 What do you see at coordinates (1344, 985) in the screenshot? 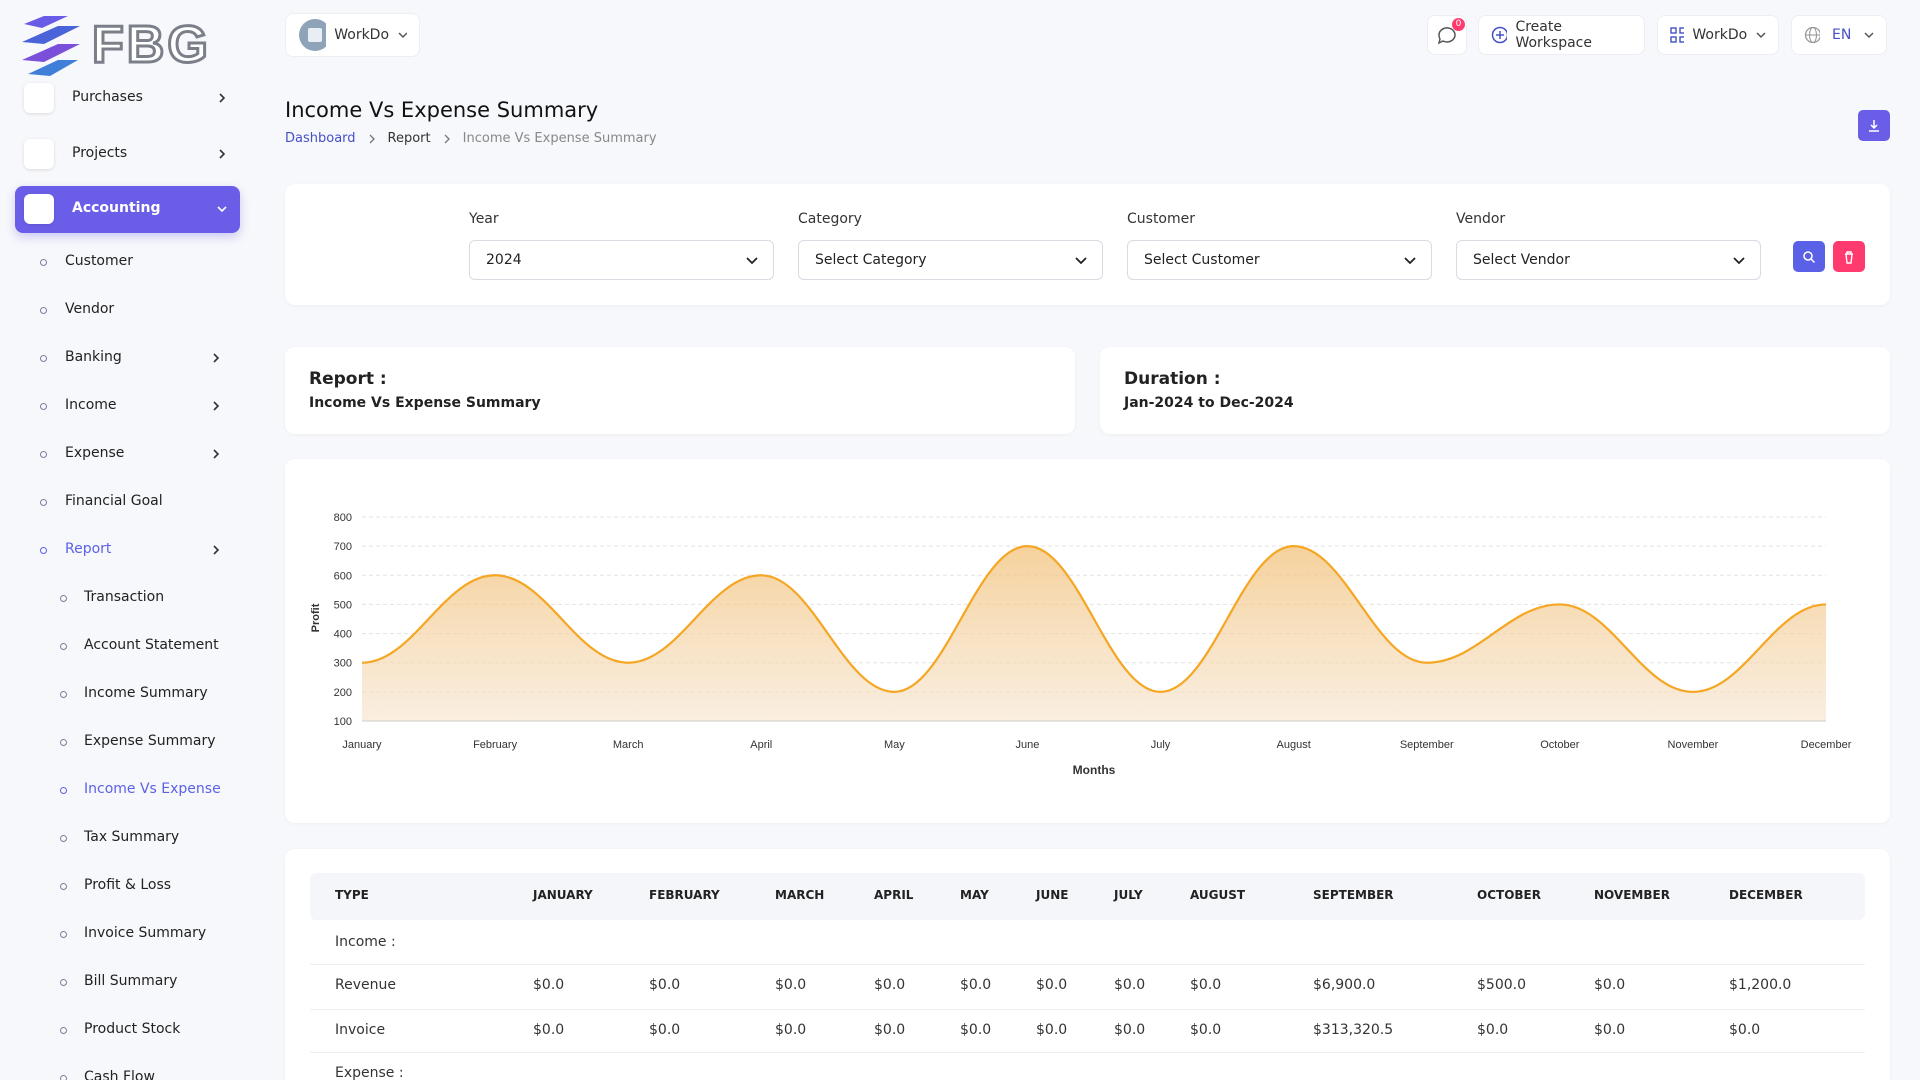
I see `table-cell: $6,900.0` at bounding box center [1344, 985].